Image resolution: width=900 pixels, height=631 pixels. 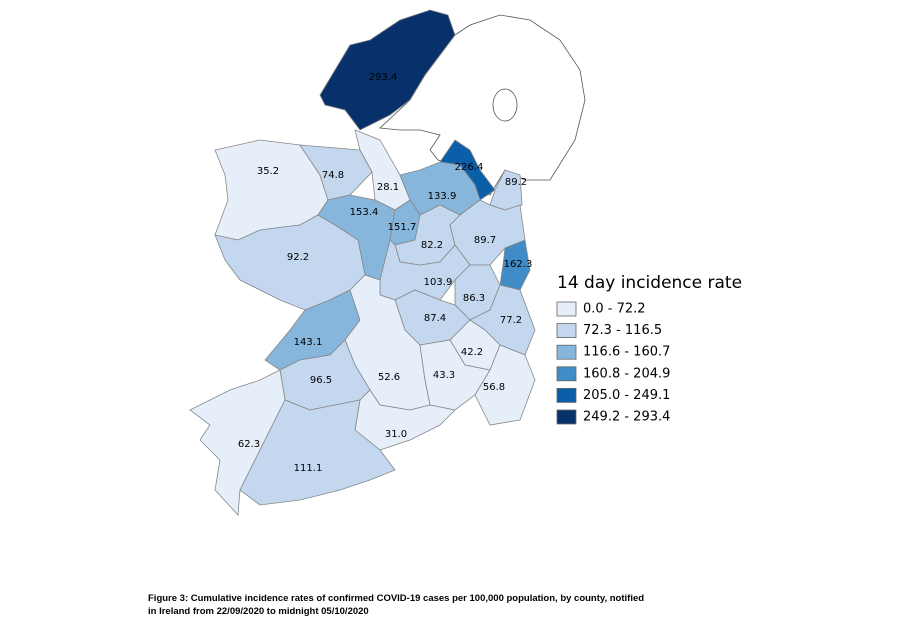 I want to click on county-label: 96.5, so click(x=321, y=380).